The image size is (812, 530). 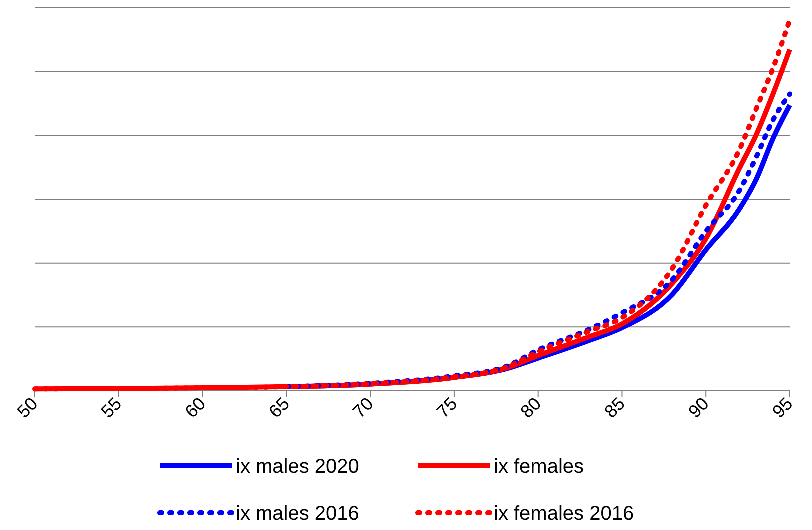 What do you see at coordinates (298, 467) in the screenshot?
I see `legend-label: ix males 2020` at bounding box center [298, 467].